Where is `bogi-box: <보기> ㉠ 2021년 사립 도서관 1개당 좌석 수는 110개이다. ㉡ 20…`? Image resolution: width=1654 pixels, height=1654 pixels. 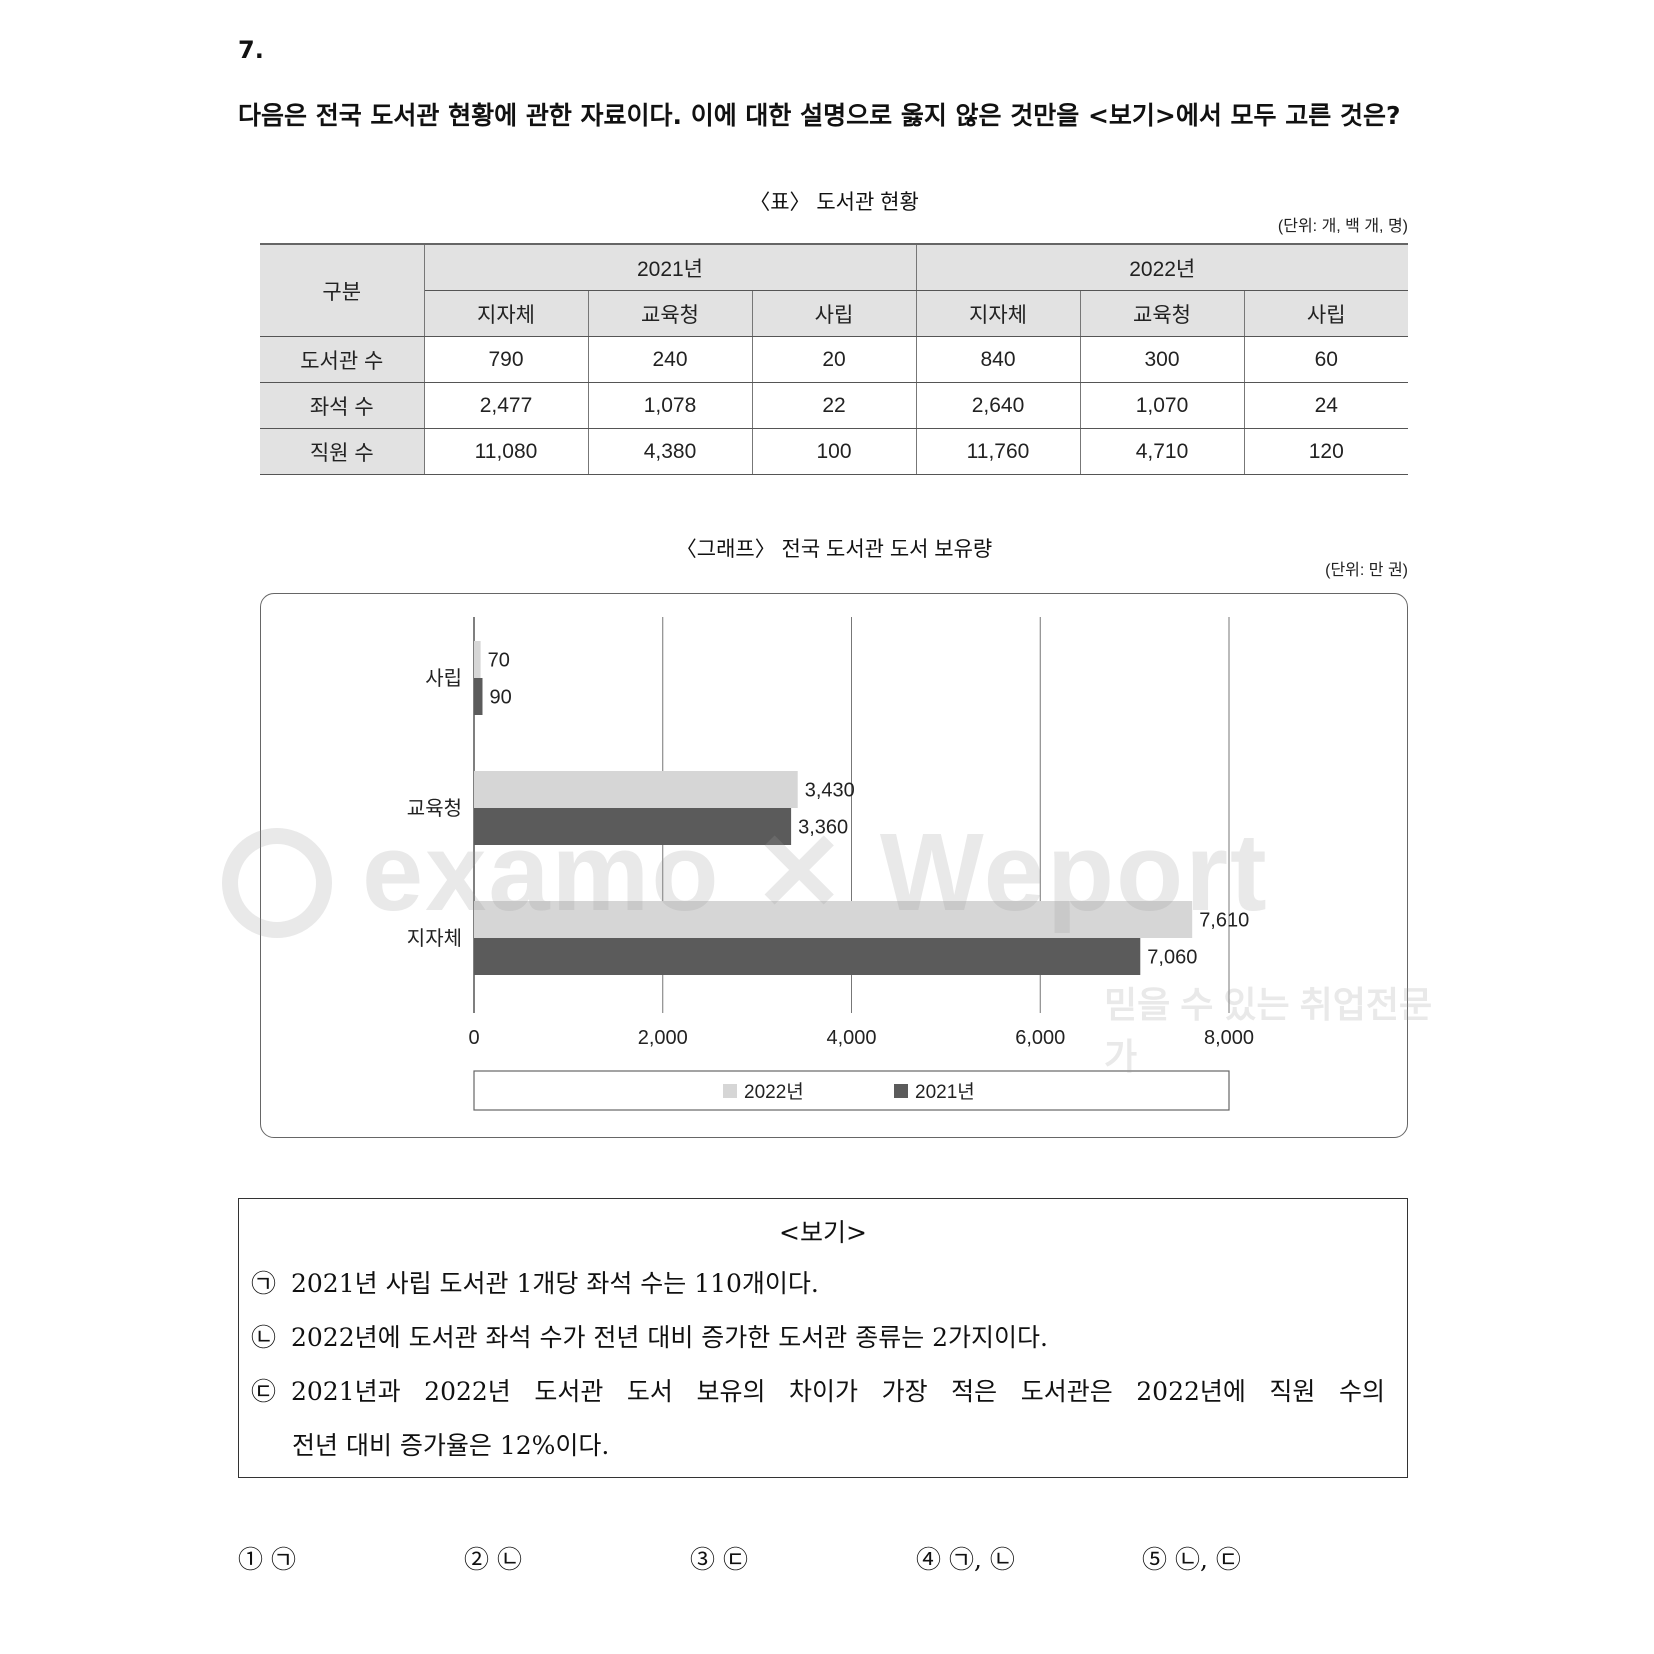 bogi-box: <보기> ㉠ 2021년 사립 도서관 1개당 좌석 수는 110개이다. ㉡ 20… is located at coordinates (823, 1338).